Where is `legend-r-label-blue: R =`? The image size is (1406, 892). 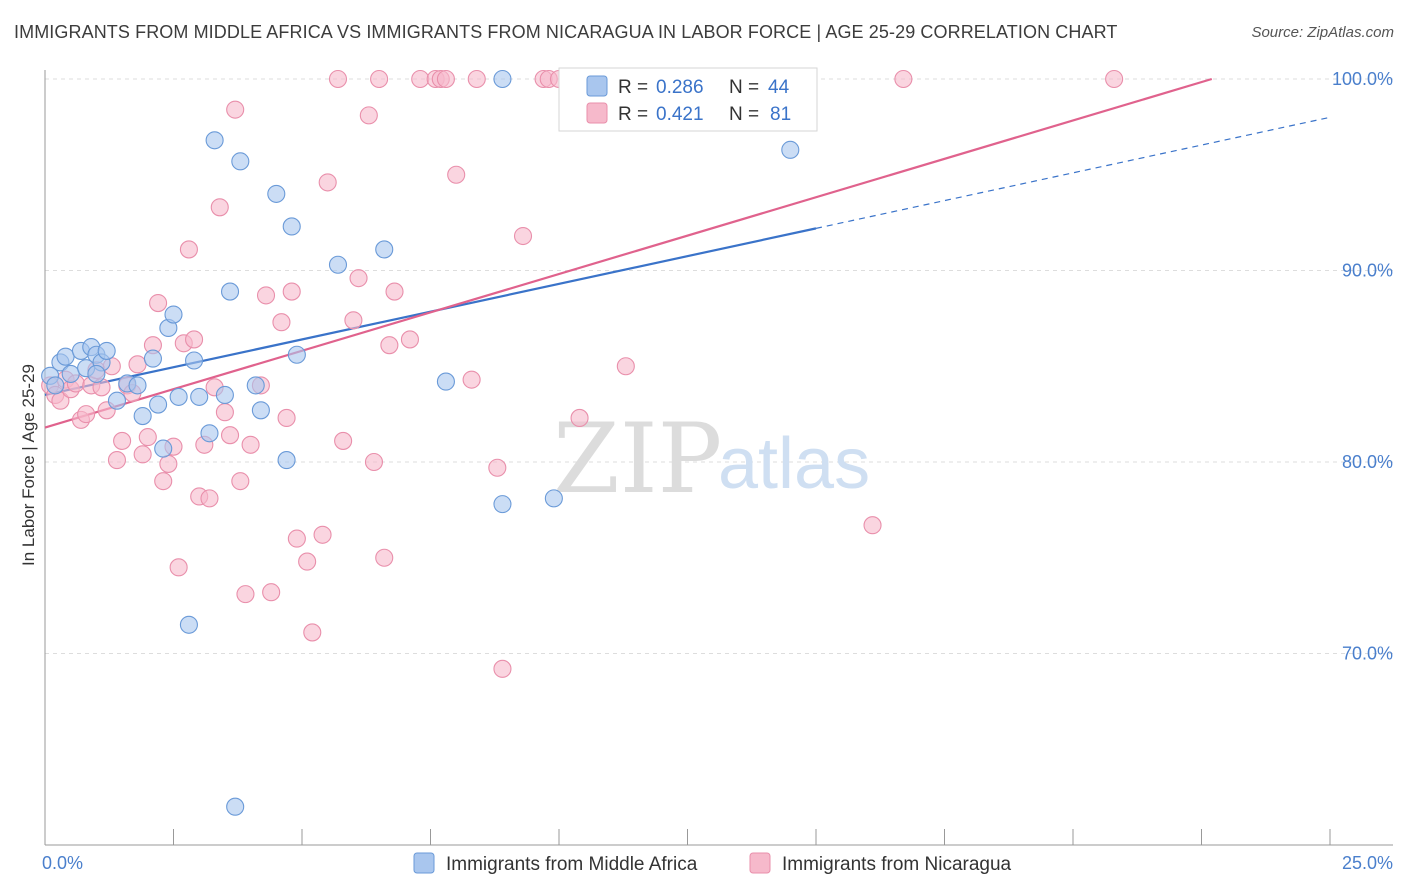 legend-r-label-blue: R = is located at coordinates (633, 87).